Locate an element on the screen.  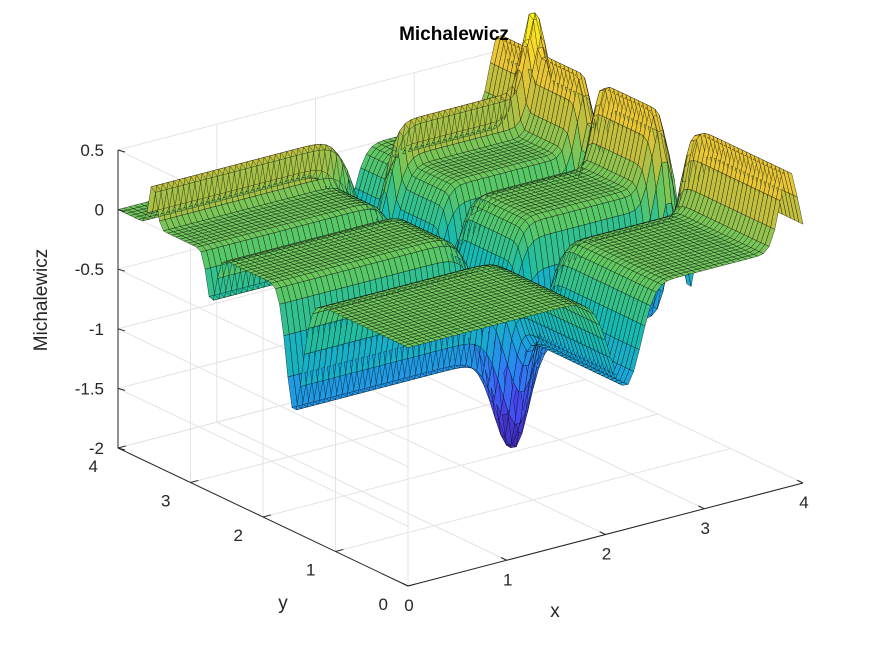
x-tick-label: 3 is located at coordinates (705, 528).